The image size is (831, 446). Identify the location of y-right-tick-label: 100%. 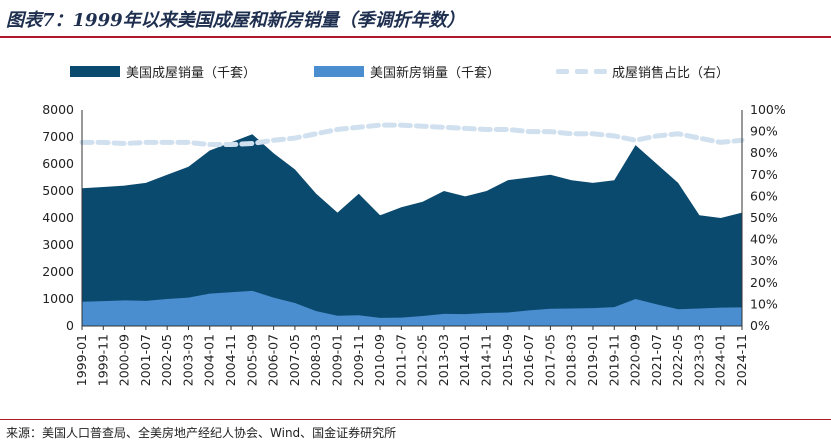
(768, 109).